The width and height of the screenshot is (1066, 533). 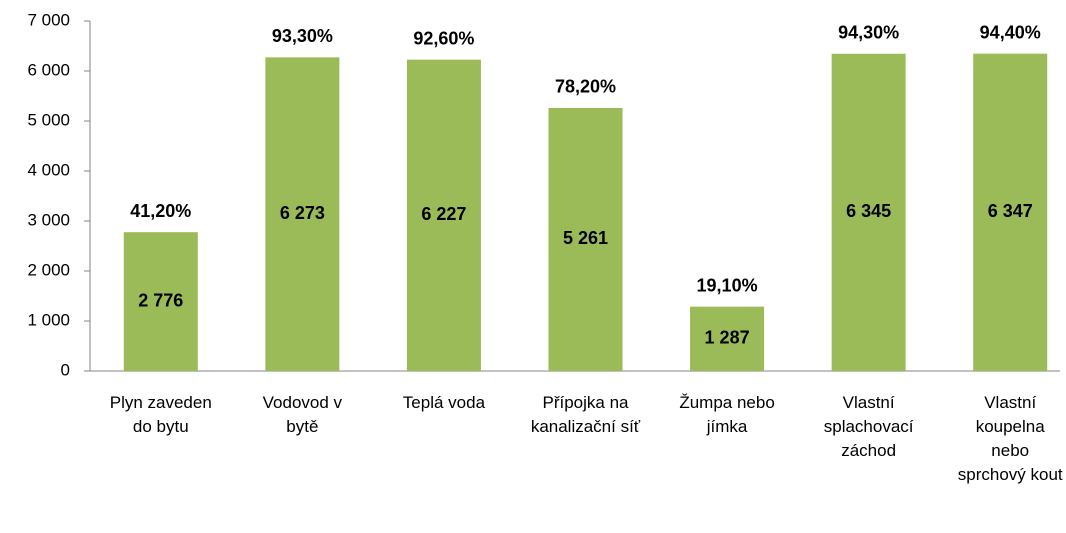 What do you see at coordinates (868, 33) in the screenshot?
I see `percent-label: 94,30%` at bounding box center [868, 33].